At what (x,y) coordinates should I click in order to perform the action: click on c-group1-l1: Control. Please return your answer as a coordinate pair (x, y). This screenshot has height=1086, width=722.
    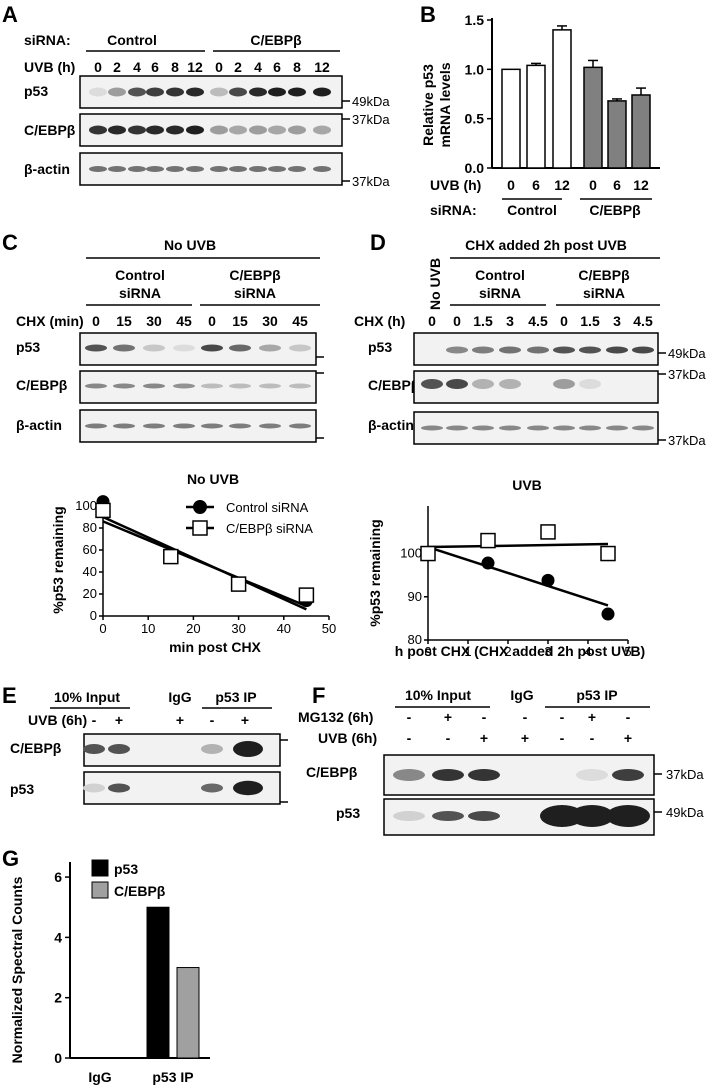
    Looking at the image, I should click on (140, 275).